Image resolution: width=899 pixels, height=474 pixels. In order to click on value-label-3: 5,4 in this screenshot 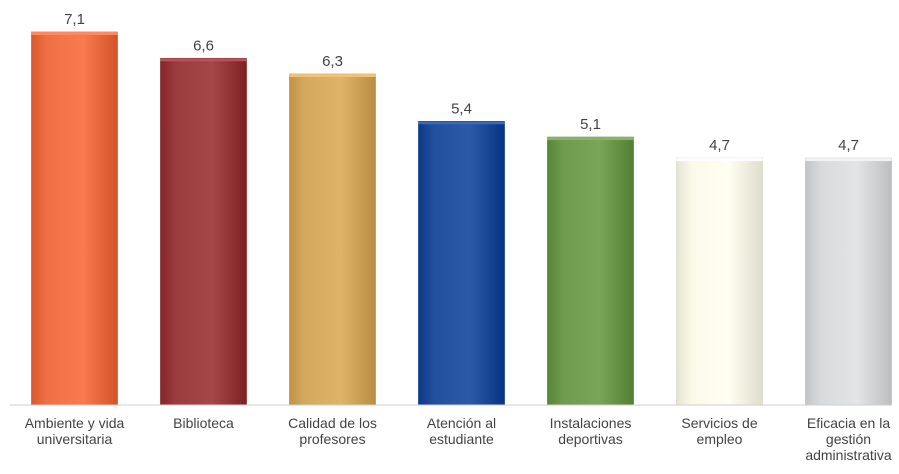, I will do `click(461, 108)`.